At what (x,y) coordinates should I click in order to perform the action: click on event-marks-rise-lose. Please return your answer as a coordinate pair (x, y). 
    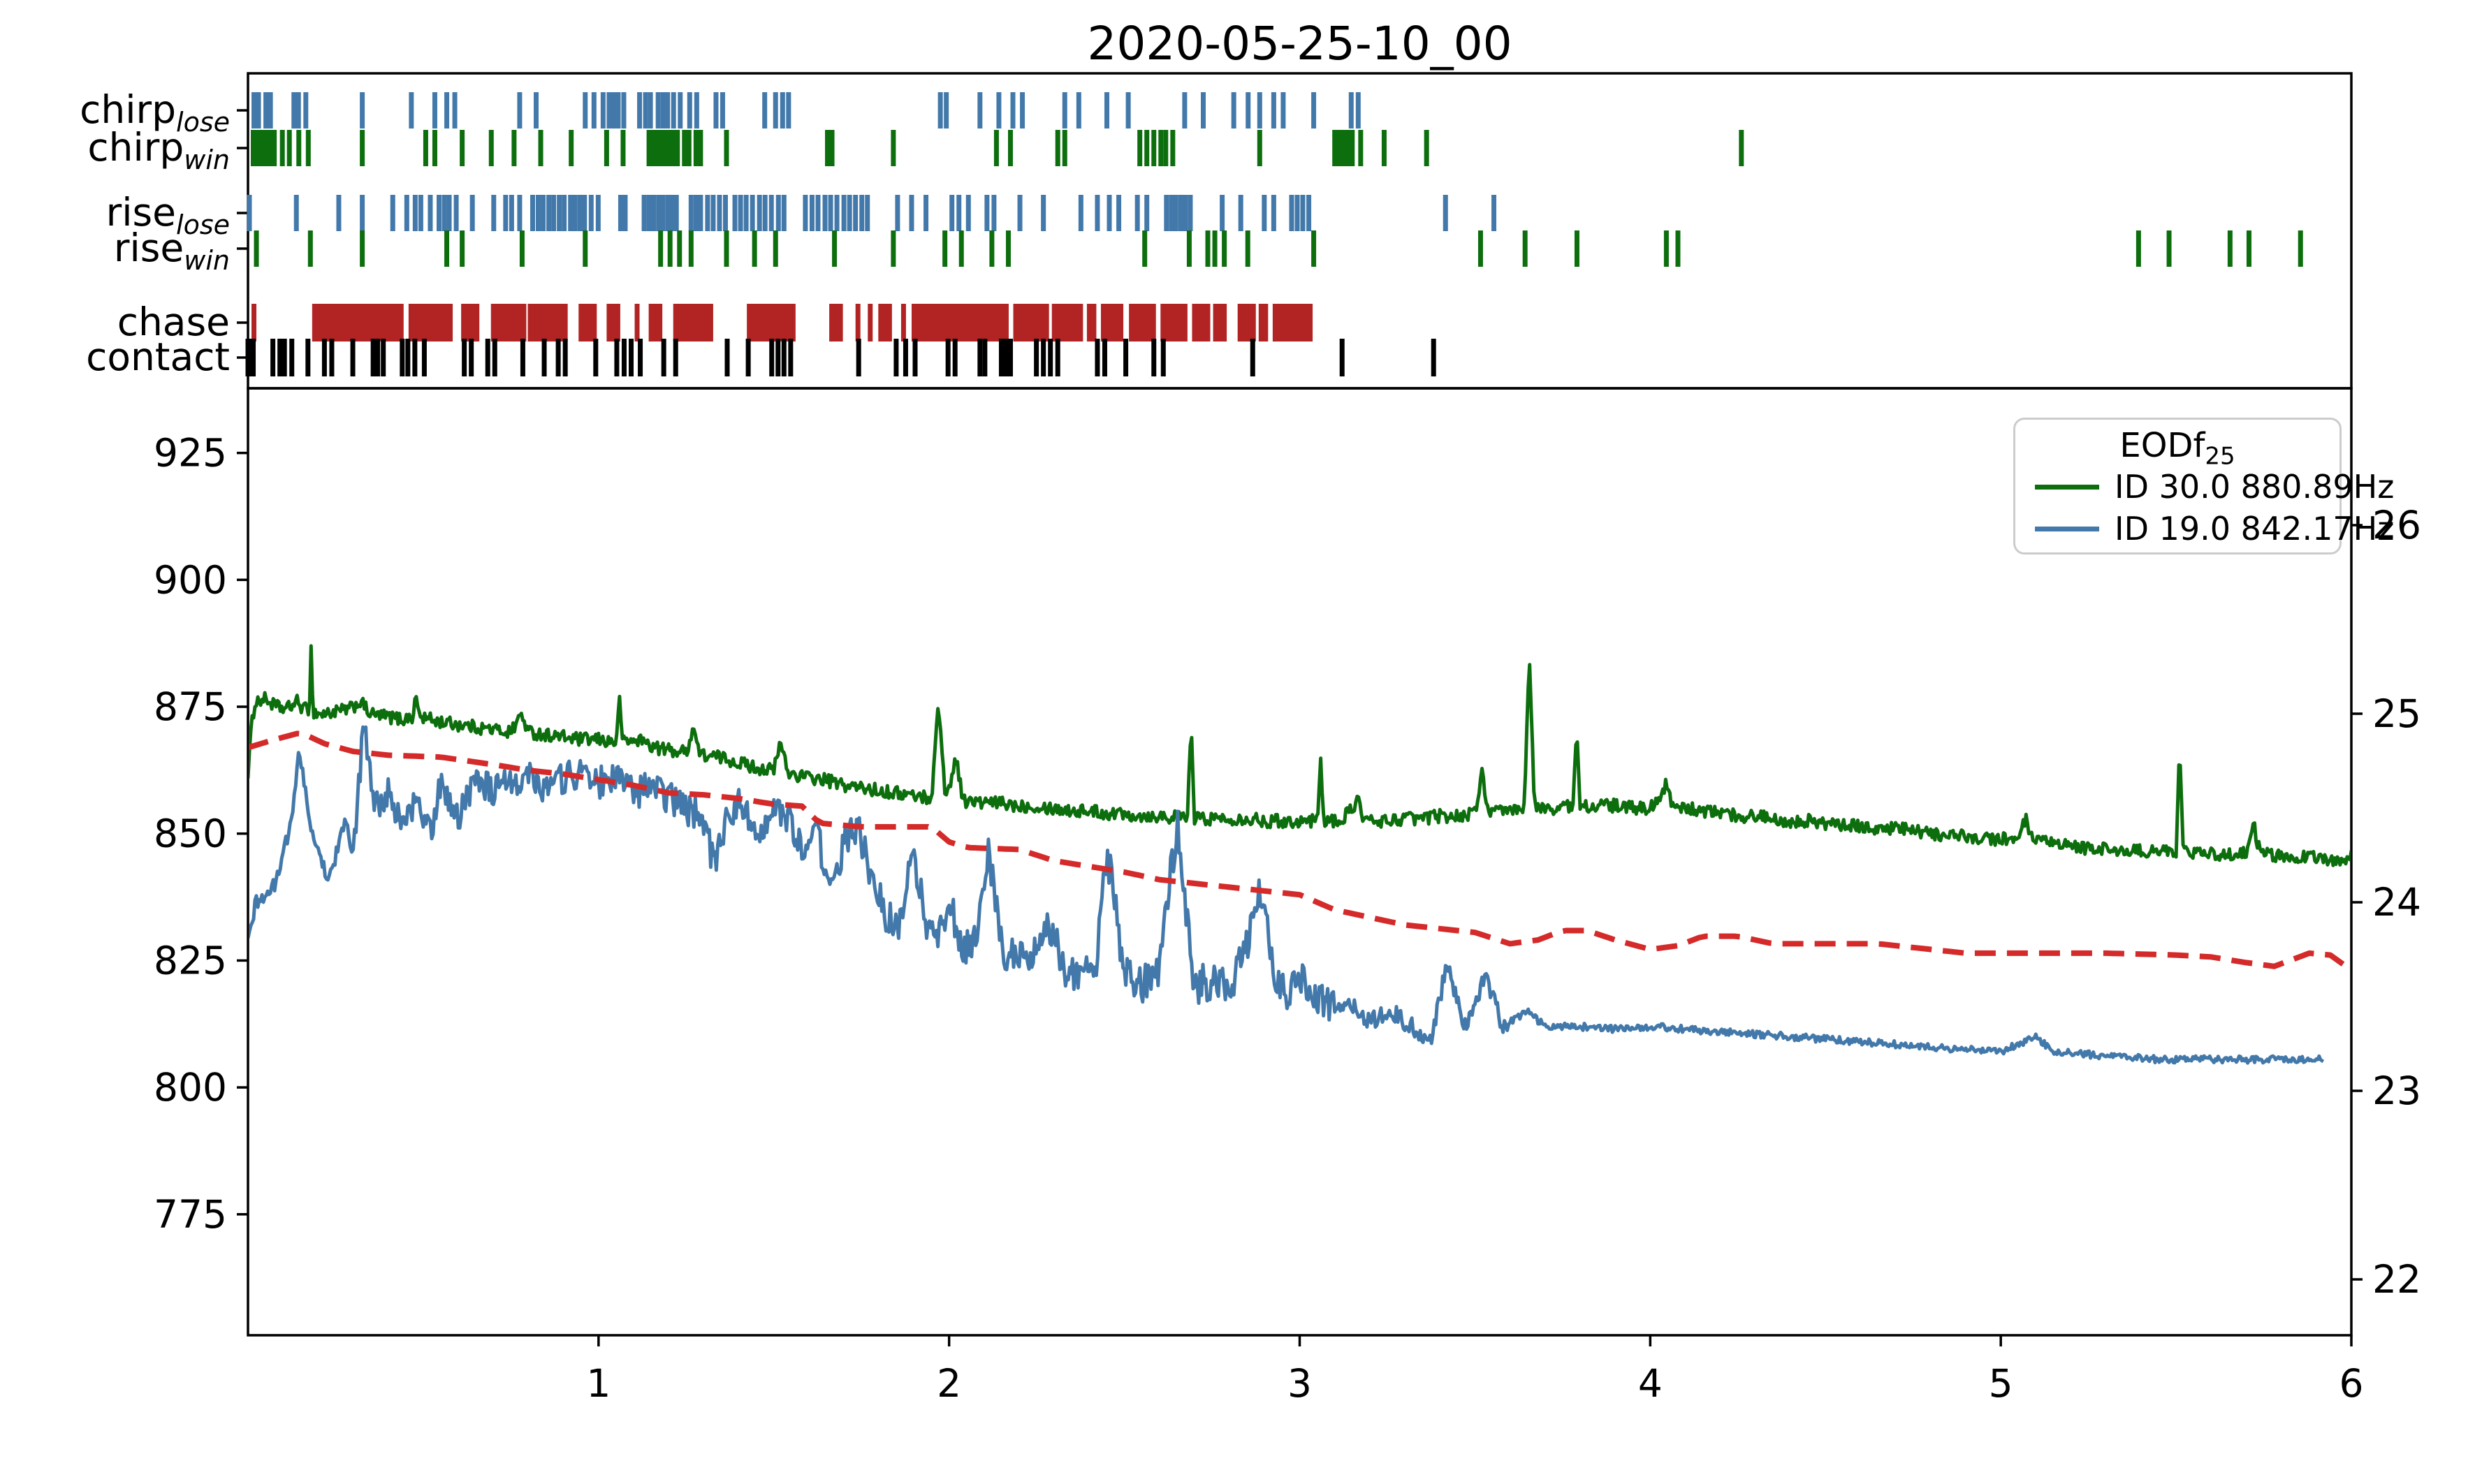
    Looking at the image, I should click on (872, 213).